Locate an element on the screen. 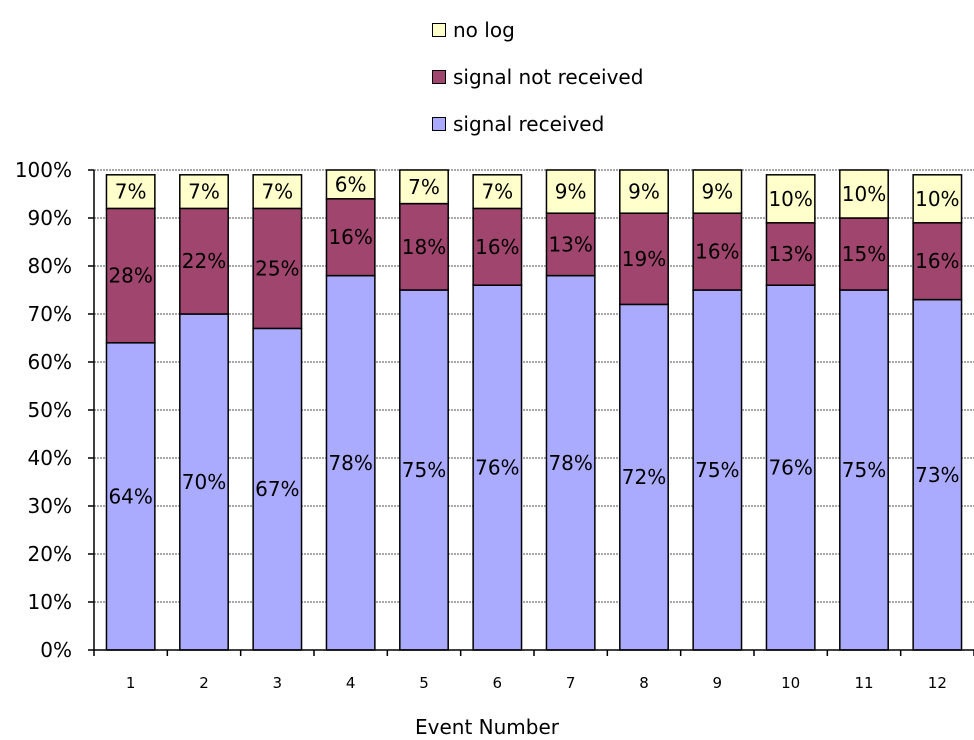  x-tick-label: 4 is located at coordinates (351, 683).